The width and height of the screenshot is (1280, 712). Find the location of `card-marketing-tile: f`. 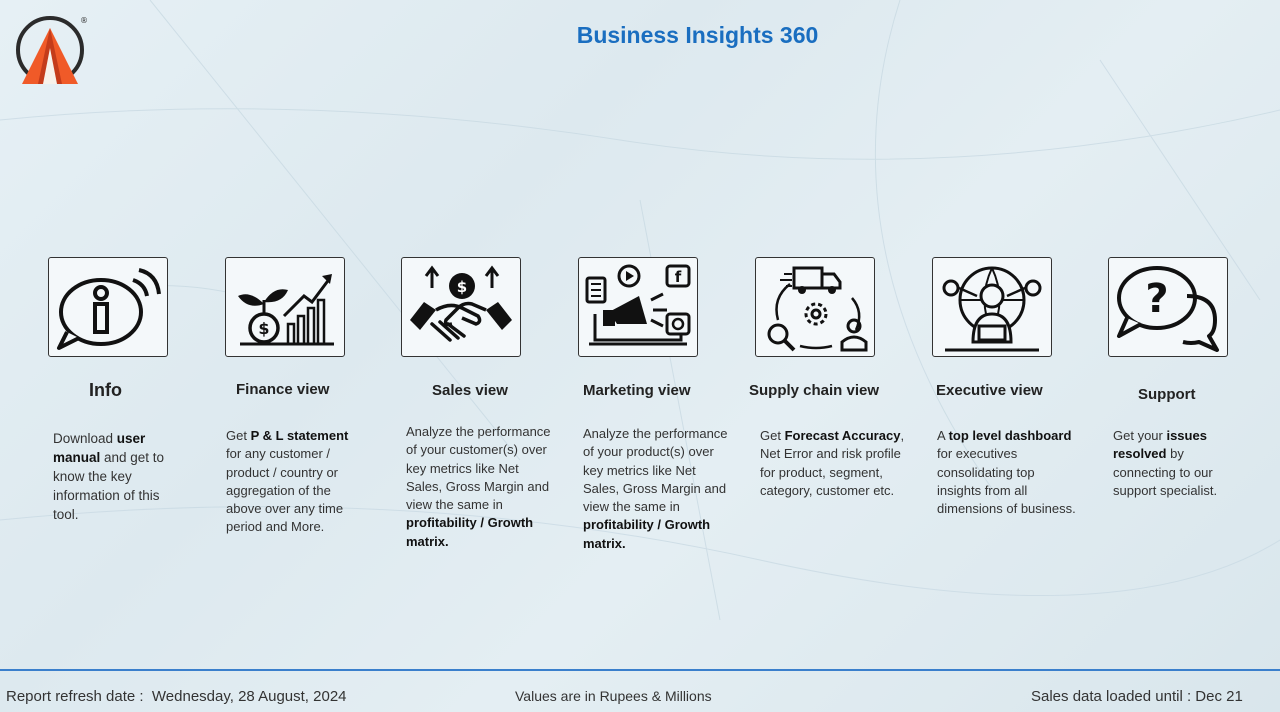

card-marketing-tile: f is located at coordinates (638, 307).